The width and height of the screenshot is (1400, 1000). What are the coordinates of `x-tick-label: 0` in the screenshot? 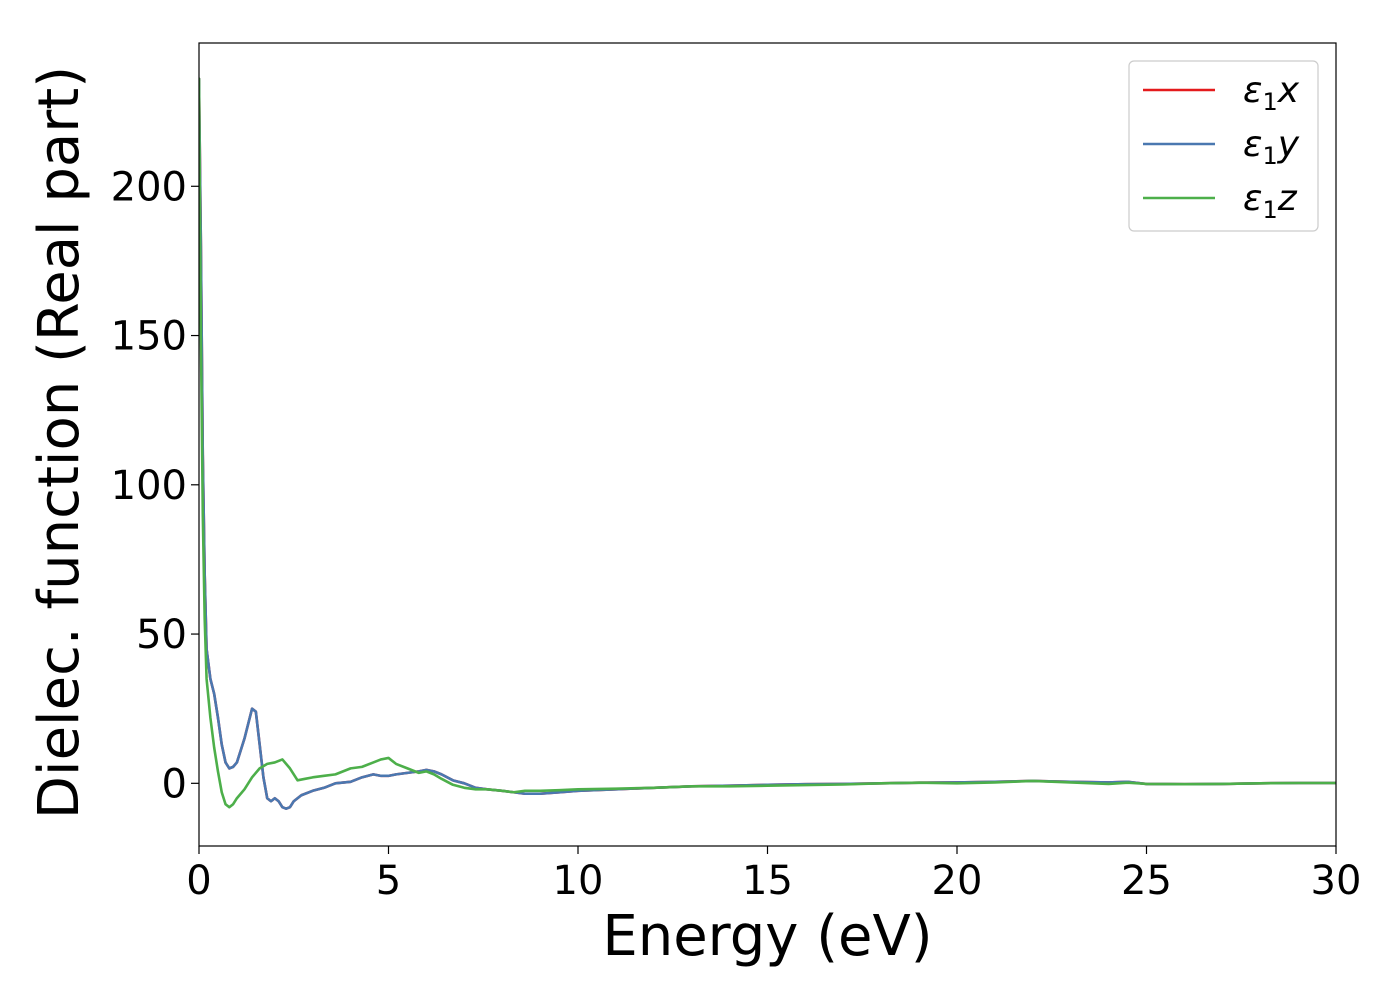 It's located at (198, 881).